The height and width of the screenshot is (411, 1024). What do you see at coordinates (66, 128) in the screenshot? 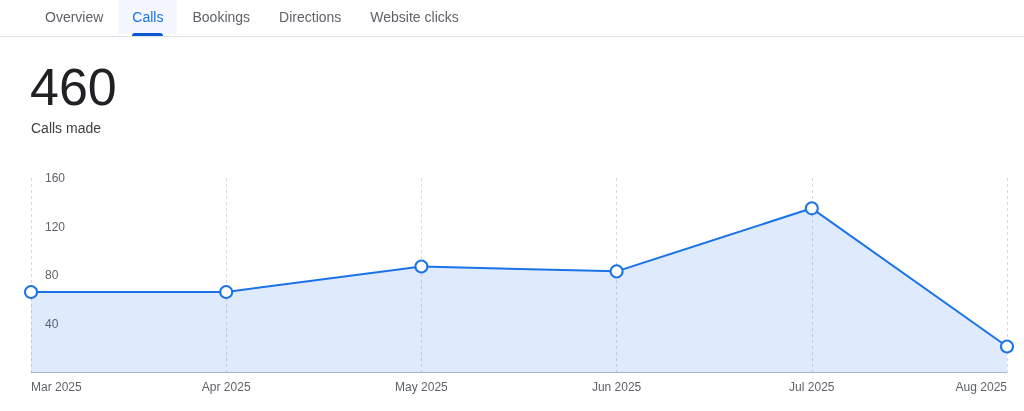
I see `chart-subtitle: Calls made` at bounding box center [66, 128].